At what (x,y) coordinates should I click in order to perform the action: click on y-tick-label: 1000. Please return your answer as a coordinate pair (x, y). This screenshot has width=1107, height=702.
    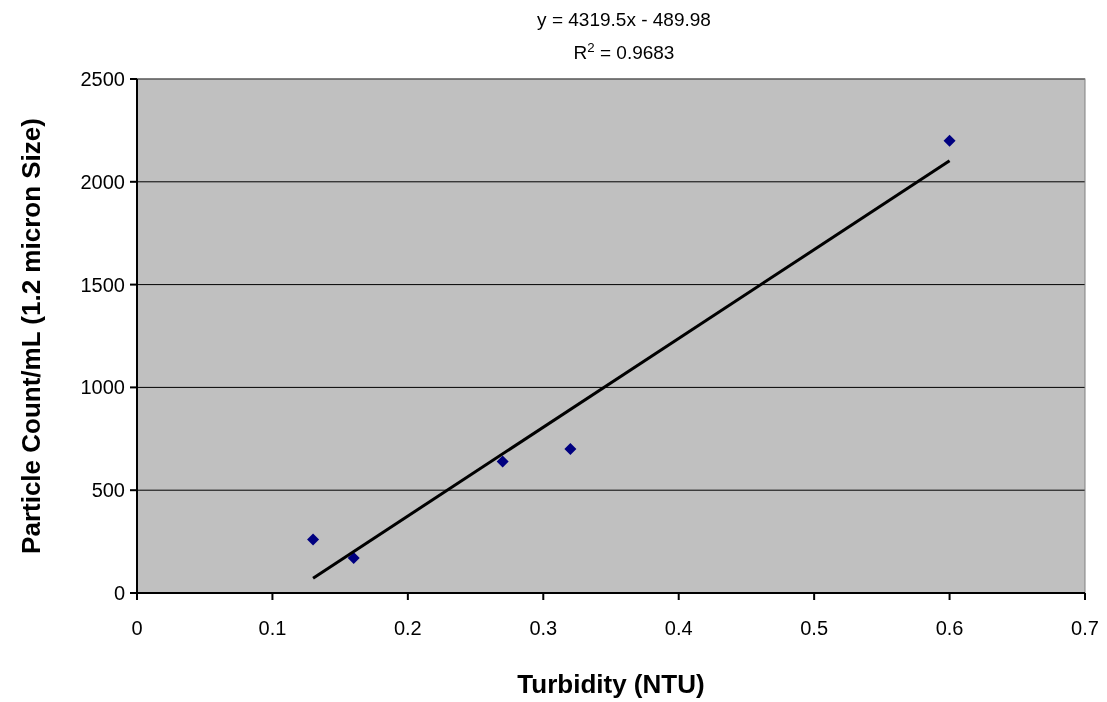
    Looking at the image, I should click on (102, 387).